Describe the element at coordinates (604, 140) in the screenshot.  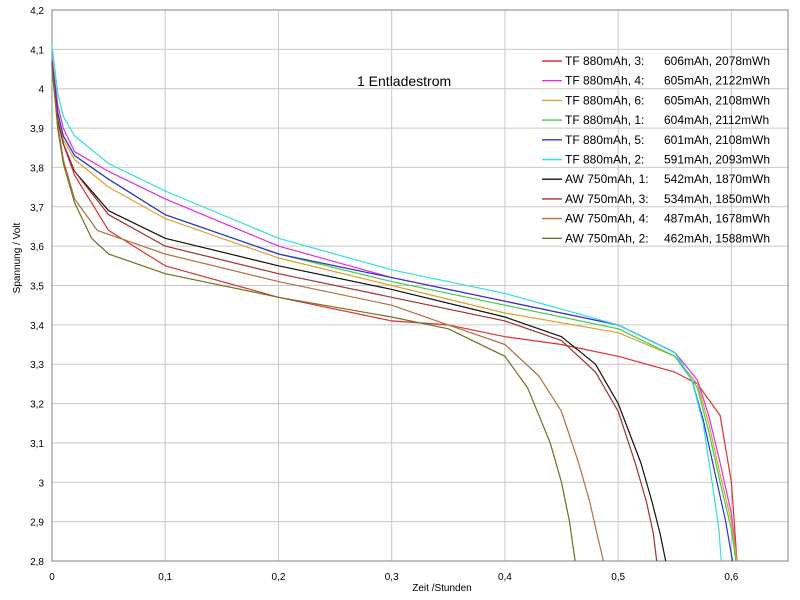
I see `legend-series-name: TF 880mAh, 5:` at that location.